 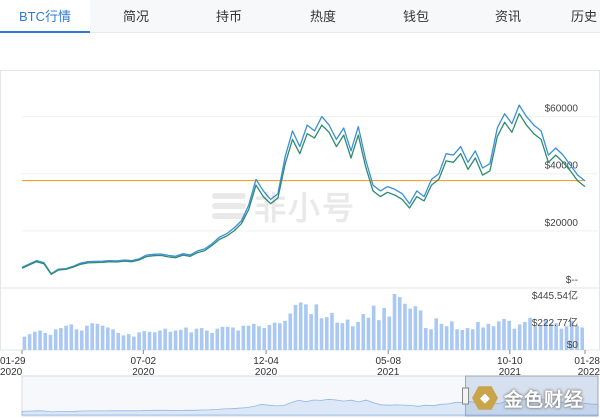 I want to click on watermark-logo-icon, so click(x=229, y=206).